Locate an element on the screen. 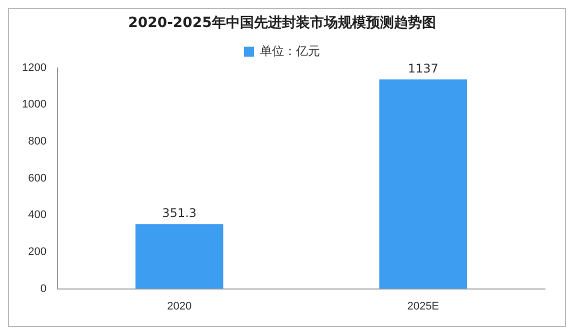  y-tick-label: 1000 is located at coordinates (34, 104).